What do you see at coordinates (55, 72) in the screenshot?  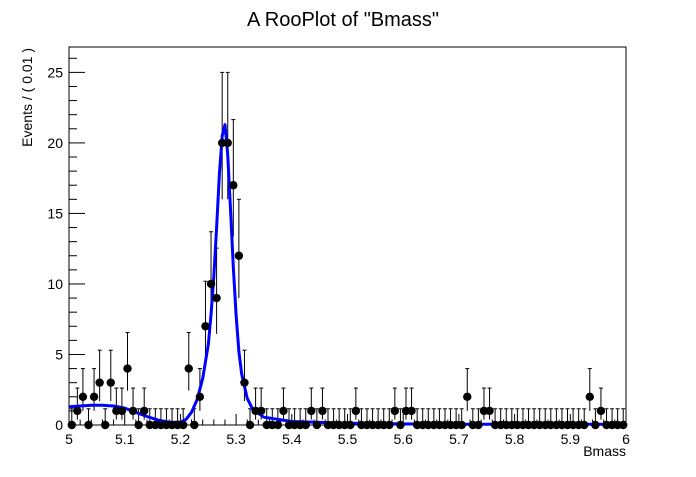 I see `y-tick-label: 25` at bounding box center [55, 72].